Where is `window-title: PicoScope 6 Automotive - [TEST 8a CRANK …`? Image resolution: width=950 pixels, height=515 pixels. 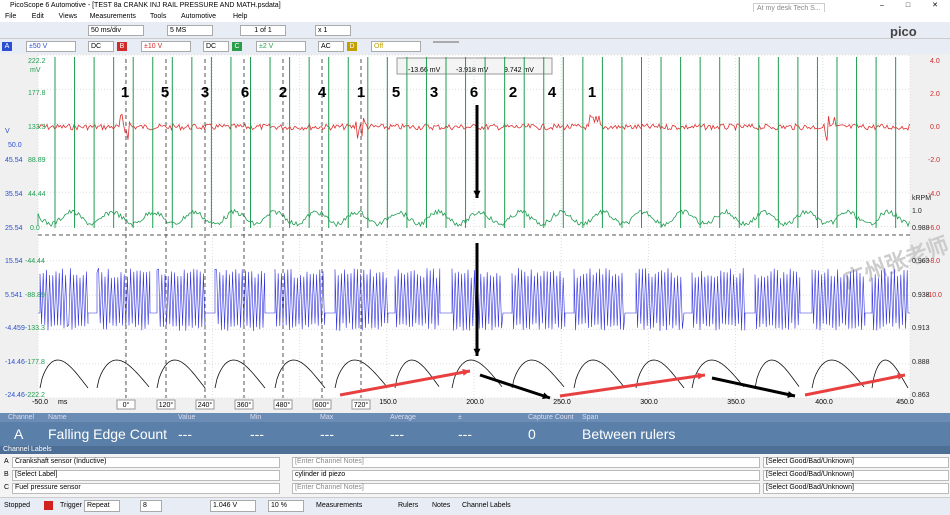
window-title: PicoScope 6 Automotive - [TEST 8a CRANK … is located at coordinates (145, 5).